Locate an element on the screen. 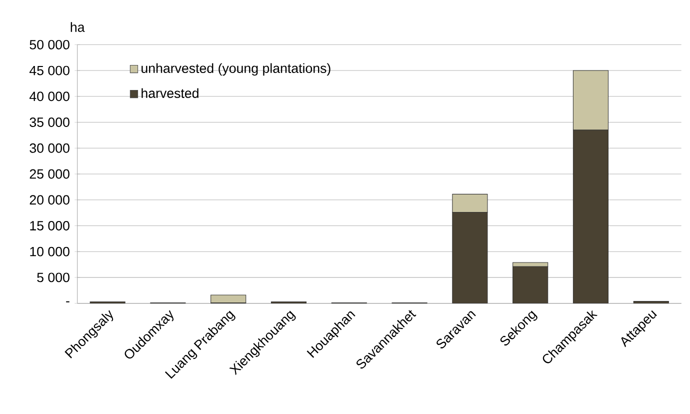 The height and width of the screenshot is (414, 690). y-tick-label: 30 000 is located at coordinates (50, 148).